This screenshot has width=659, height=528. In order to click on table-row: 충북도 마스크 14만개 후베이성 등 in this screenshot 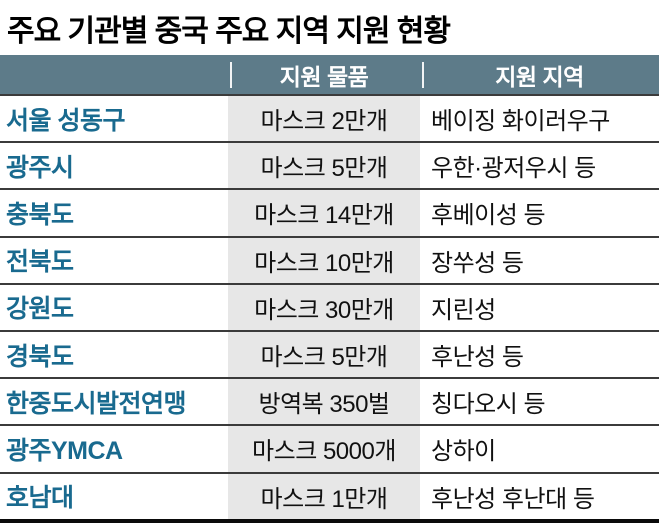, I will do `click(329, 212)`.